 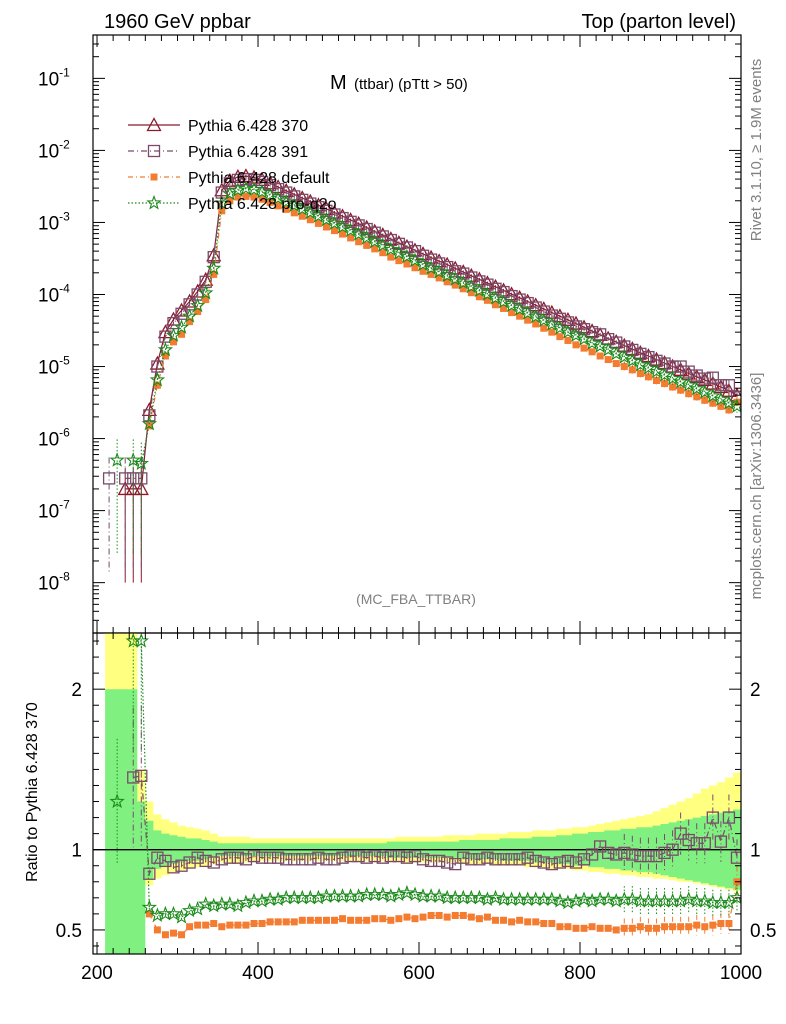 What do you see at coordinates (97, 973) in the screenshot?
I see `x-tick-label: 200` at bounding box center [97, 973].